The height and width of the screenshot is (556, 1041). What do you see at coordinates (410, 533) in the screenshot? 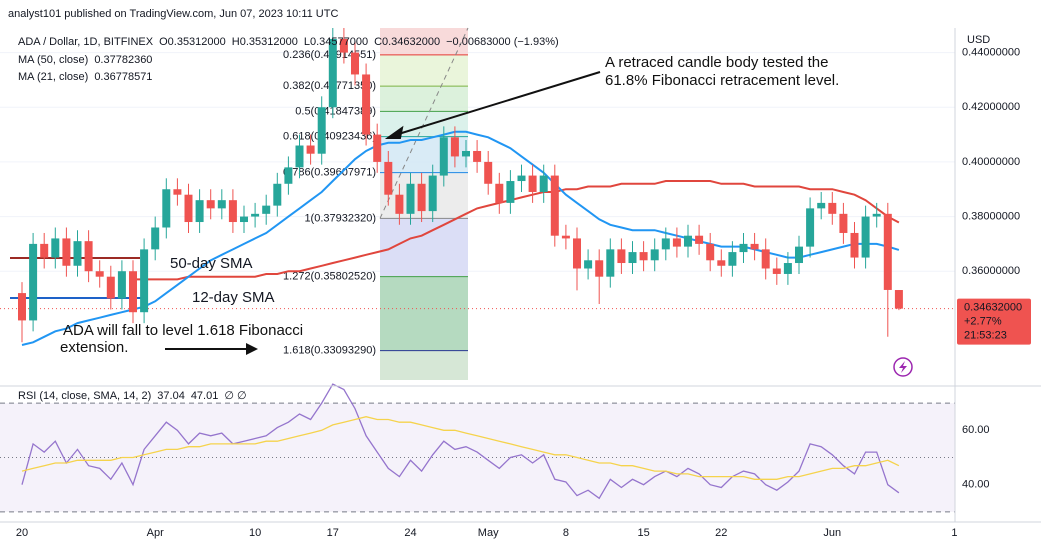
I see `x-tick-label: 24` at bounding box center [410, 533].